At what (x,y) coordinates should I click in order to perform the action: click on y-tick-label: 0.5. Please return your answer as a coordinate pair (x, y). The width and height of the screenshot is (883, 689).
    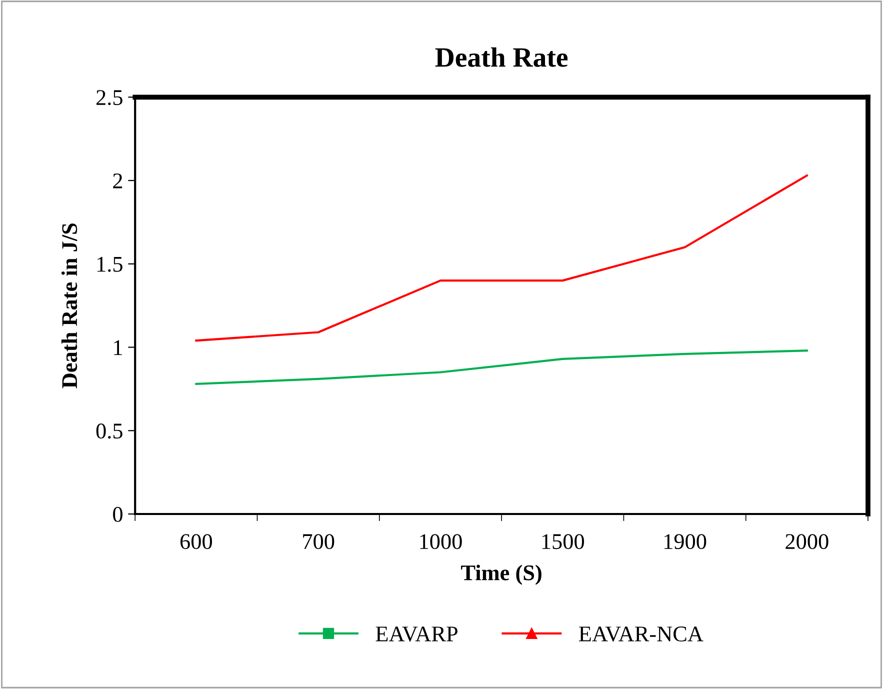
    Looking at the image, I should click on (109, 431).